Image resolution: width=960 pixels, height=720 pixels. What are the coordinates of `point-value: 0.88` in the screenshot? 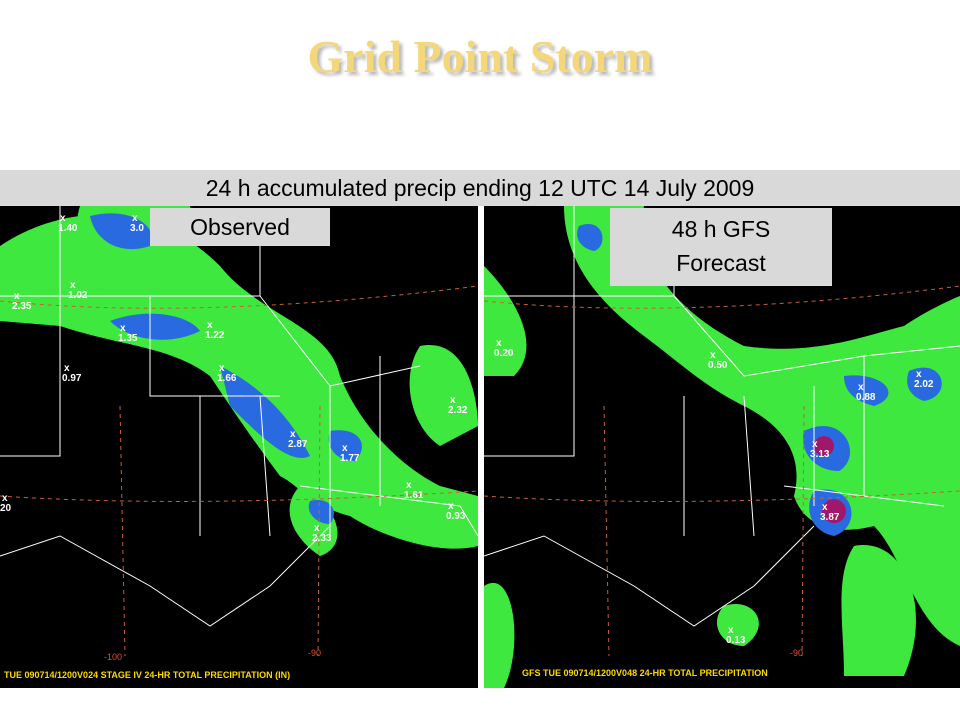 It's located at (866, 397).